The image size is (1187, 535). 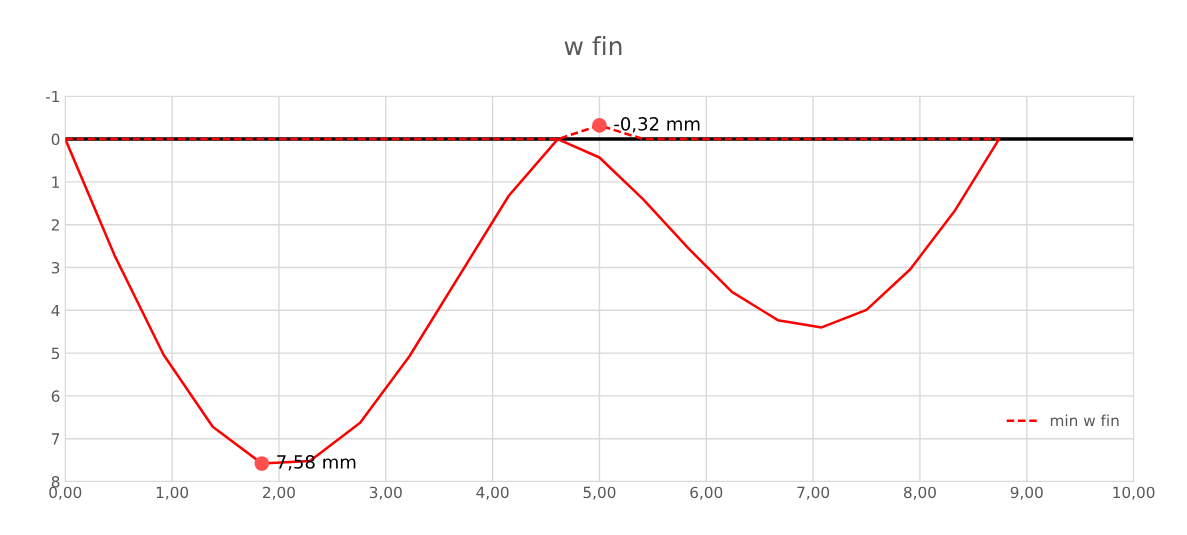 What do you see at coordinates (1084, 420) in the screenshot?
I see `legend-label: min w fin` at bounding box center [1084, 420].